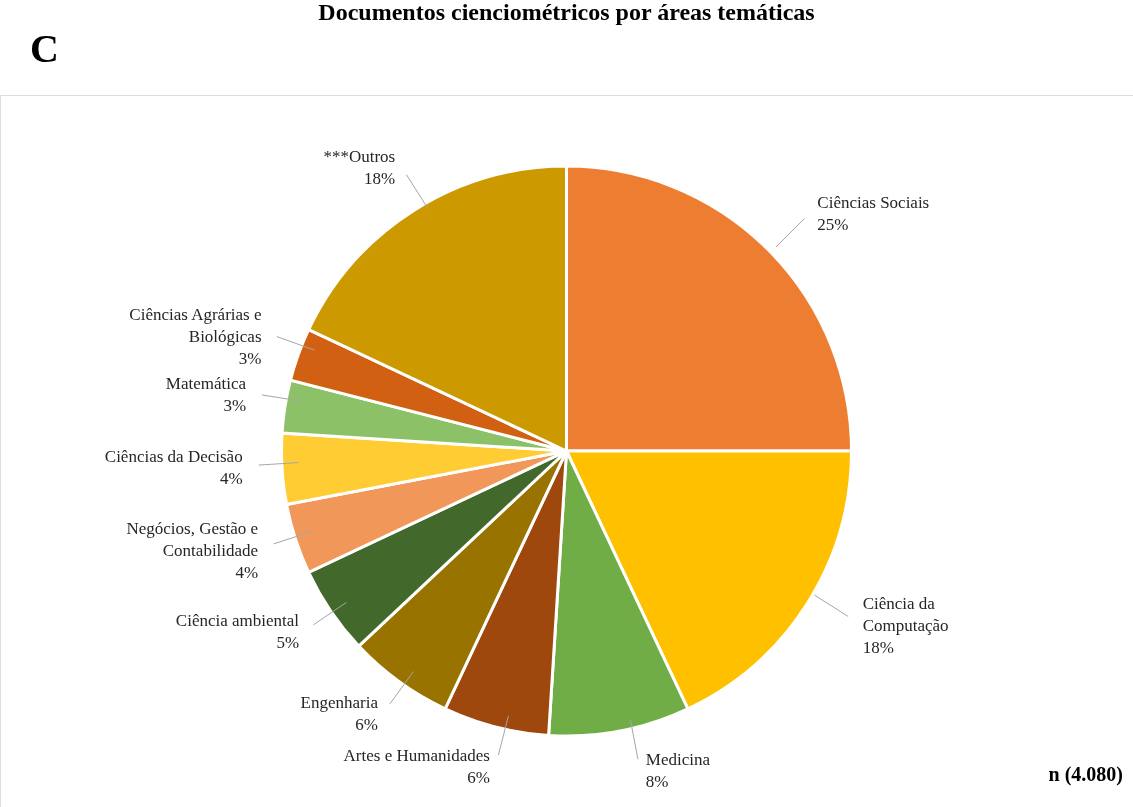  What do you see at coordinates (833, 224) in the screenshot?
I see `data-label: 25%` at bounding box center [833, 224].